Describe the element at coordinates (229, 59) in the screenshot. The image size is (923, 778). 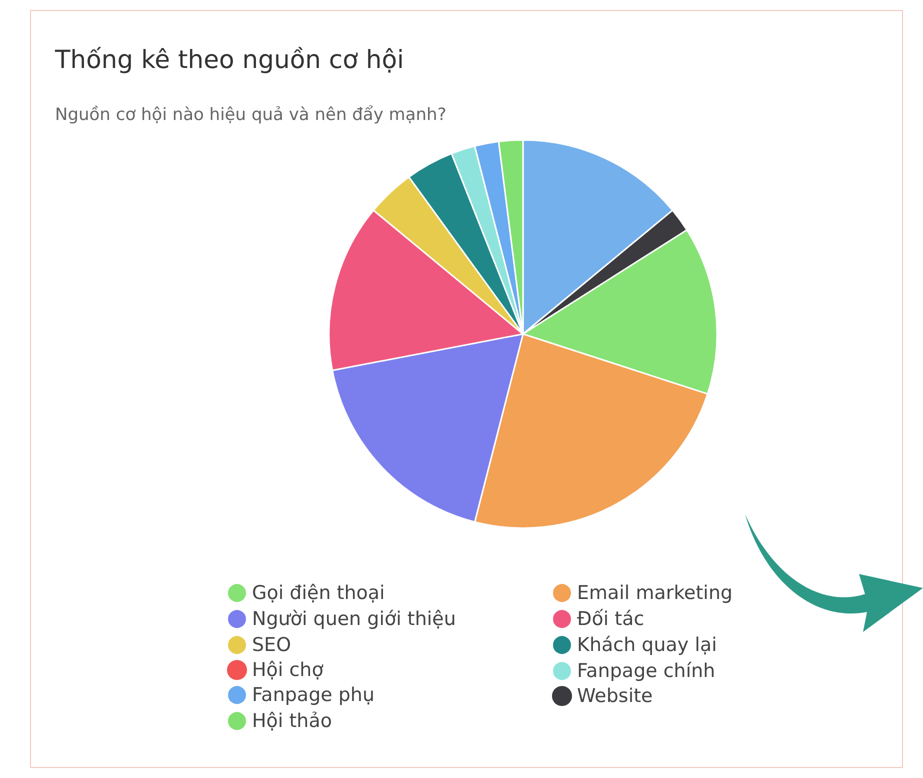
I see `chart-title: Thống kê theo nguồn cơ hội` at that location.